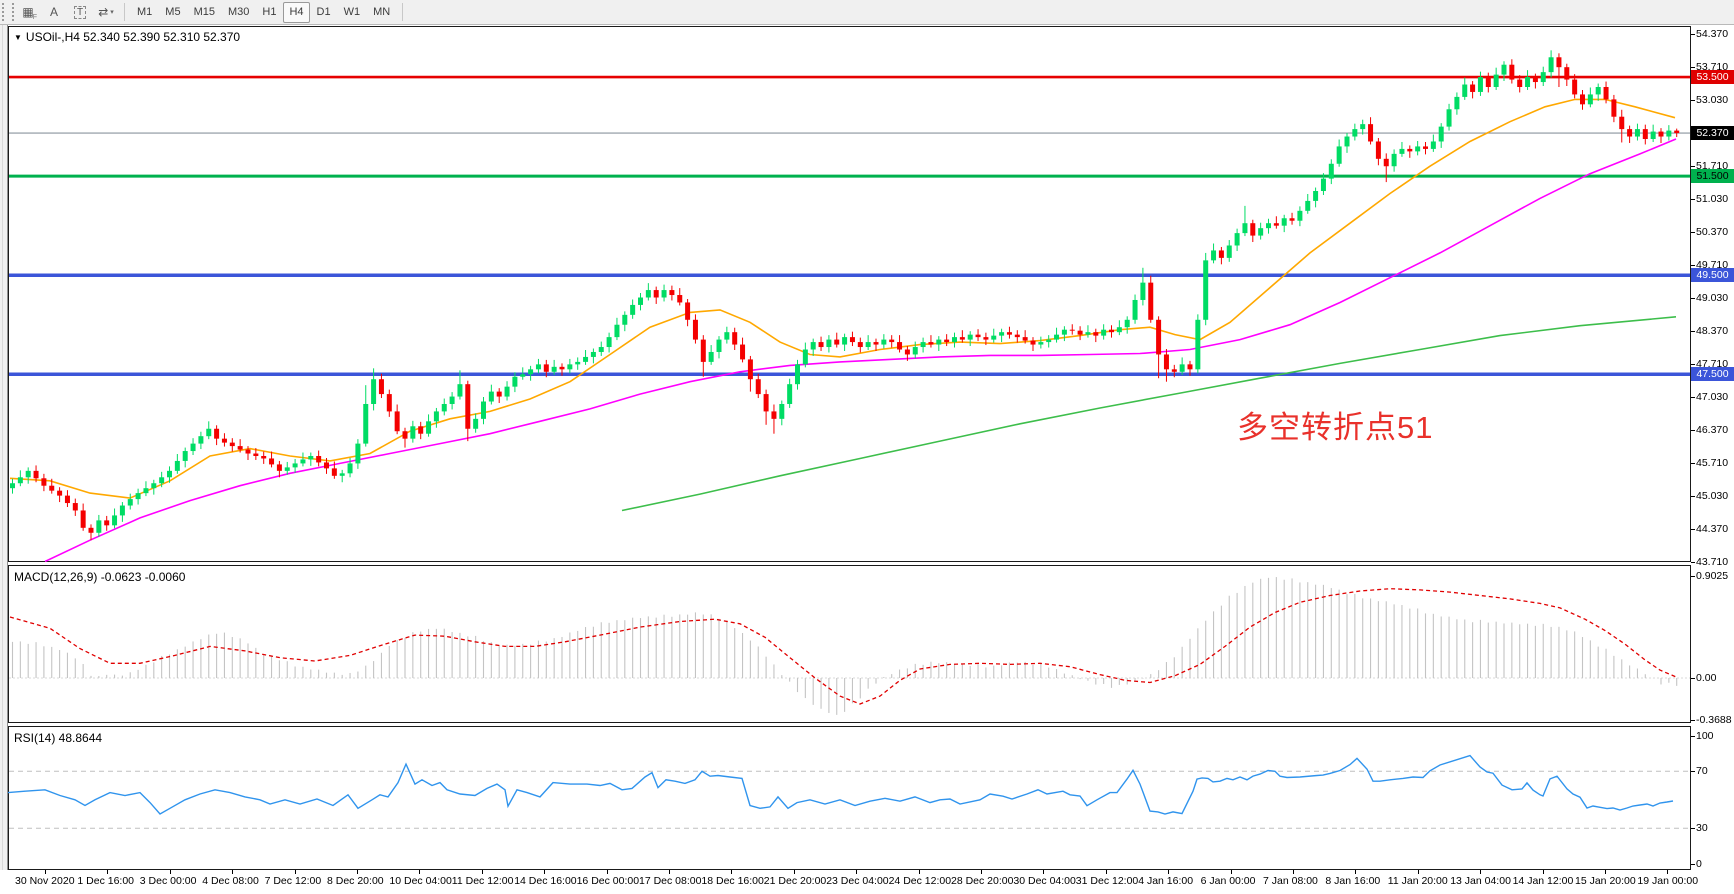  Describe the element at coordinates (1712, 364) in the screenshot. I see `price-axis-label: 47.710` at that location.